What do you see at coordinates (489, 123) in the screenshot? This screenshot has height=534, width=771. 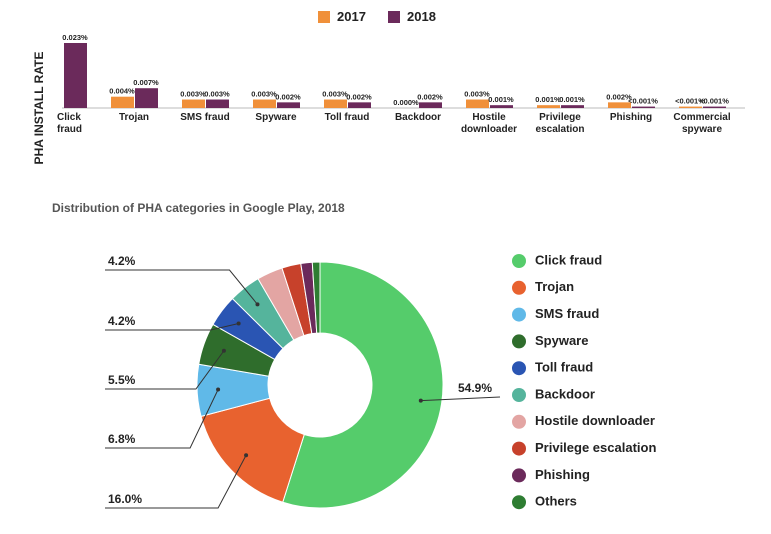 I see `x-tick-label: Hostile downloader` at bounding box center [489, 123].